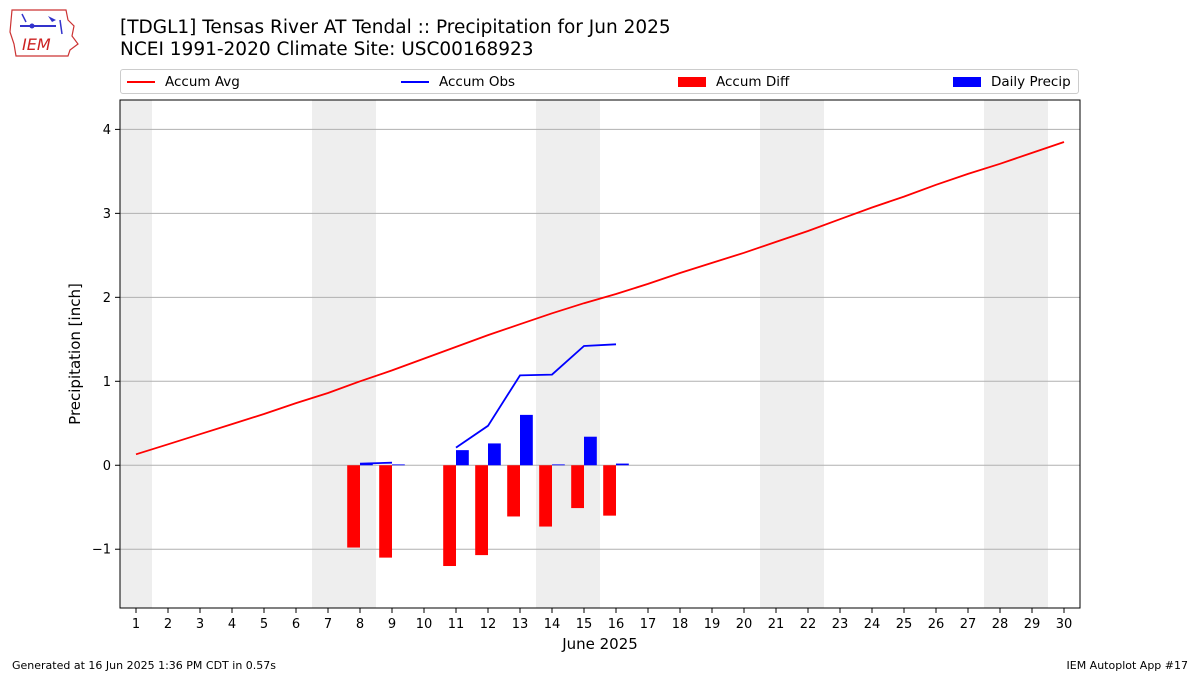 The height and width of the screenshot is (675, 1200). Describe the element at coordinates (107, 382) in the screenshot. I see `y-tick-label: 1` at that location.